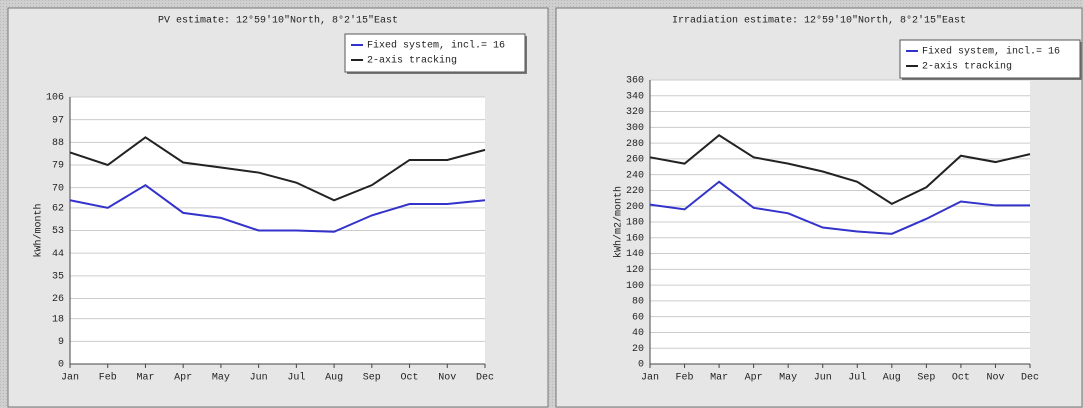 The image size is (1083, 408). Describe the element at coordinates (635, 223) in the screenshot. I see `y-tick-label: 180` at that location.